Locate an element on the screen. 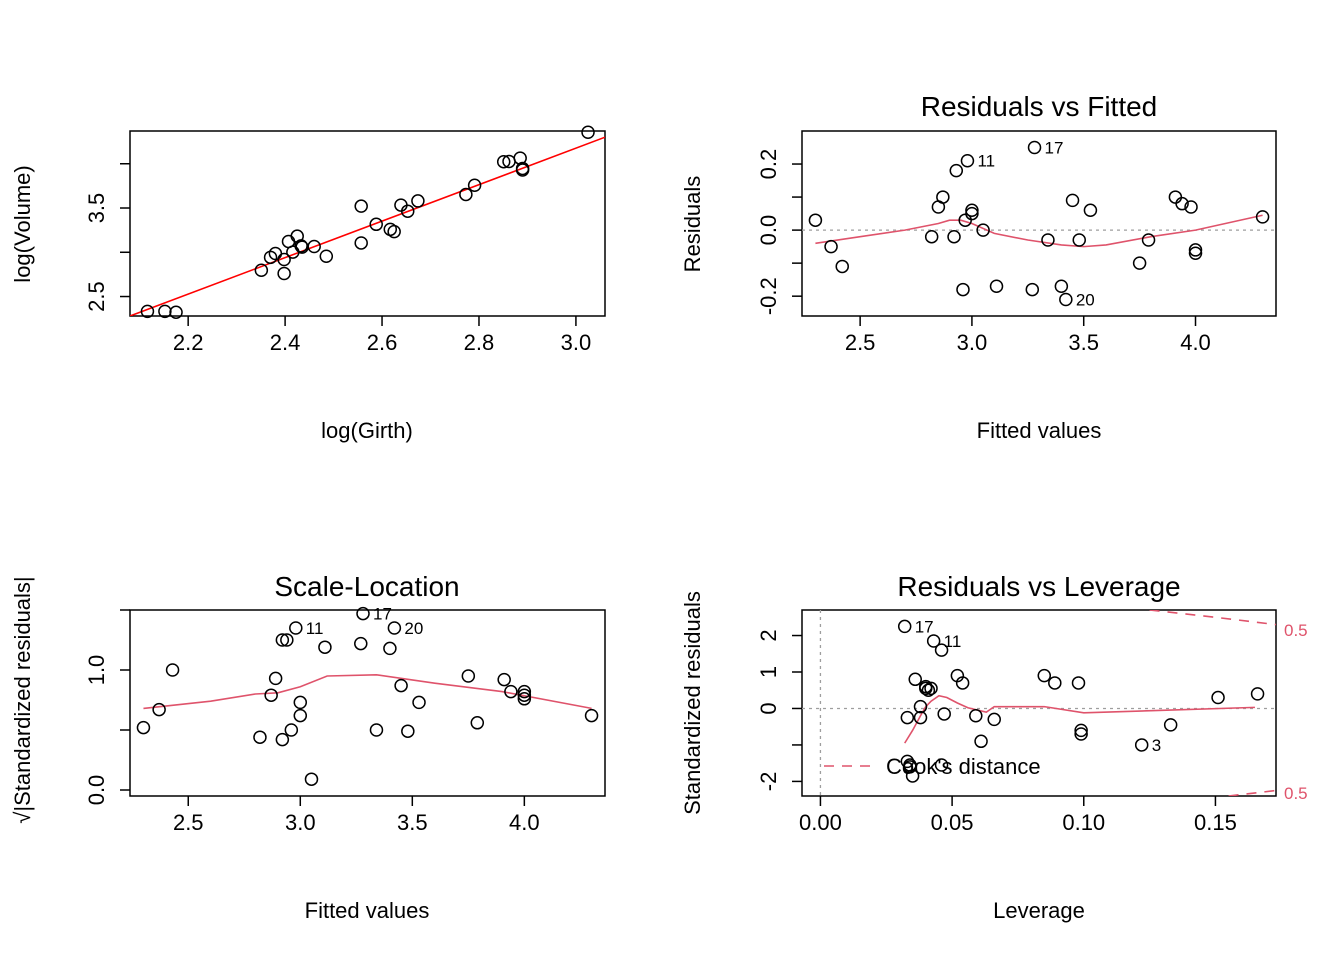  y-tick-label: -0.2 is located at coordinates (768, 296).